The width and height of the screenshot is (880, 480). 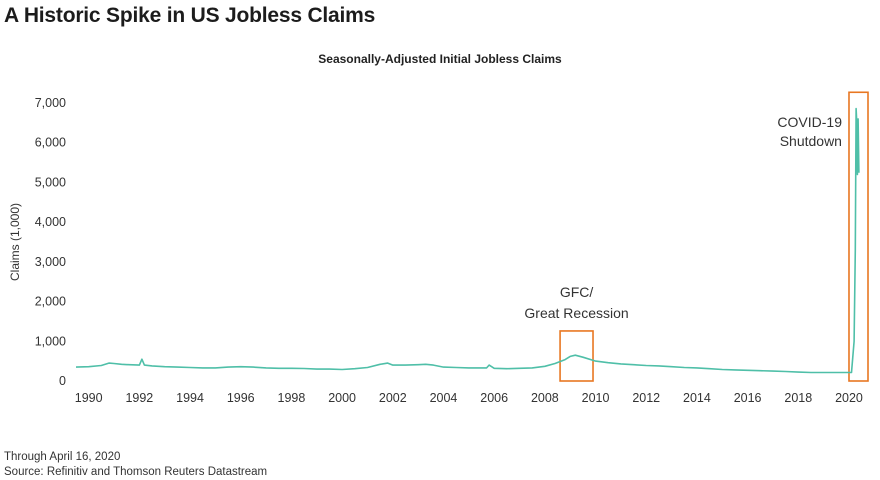 What do you see at coordinates (849, 398) in the screenshot?
I see `x-tick-label: 2020` at bounding box center [849, 398].